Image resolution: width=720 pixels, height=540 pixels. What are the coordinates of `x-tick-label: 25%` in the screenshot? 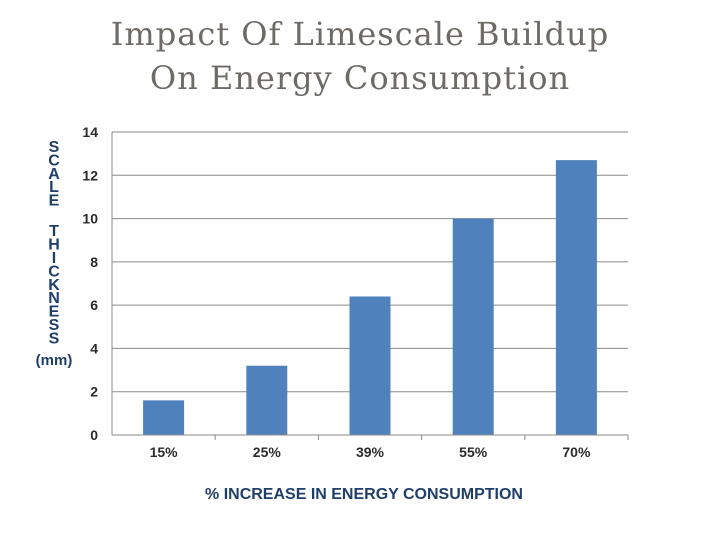 It's located at (267, 452).